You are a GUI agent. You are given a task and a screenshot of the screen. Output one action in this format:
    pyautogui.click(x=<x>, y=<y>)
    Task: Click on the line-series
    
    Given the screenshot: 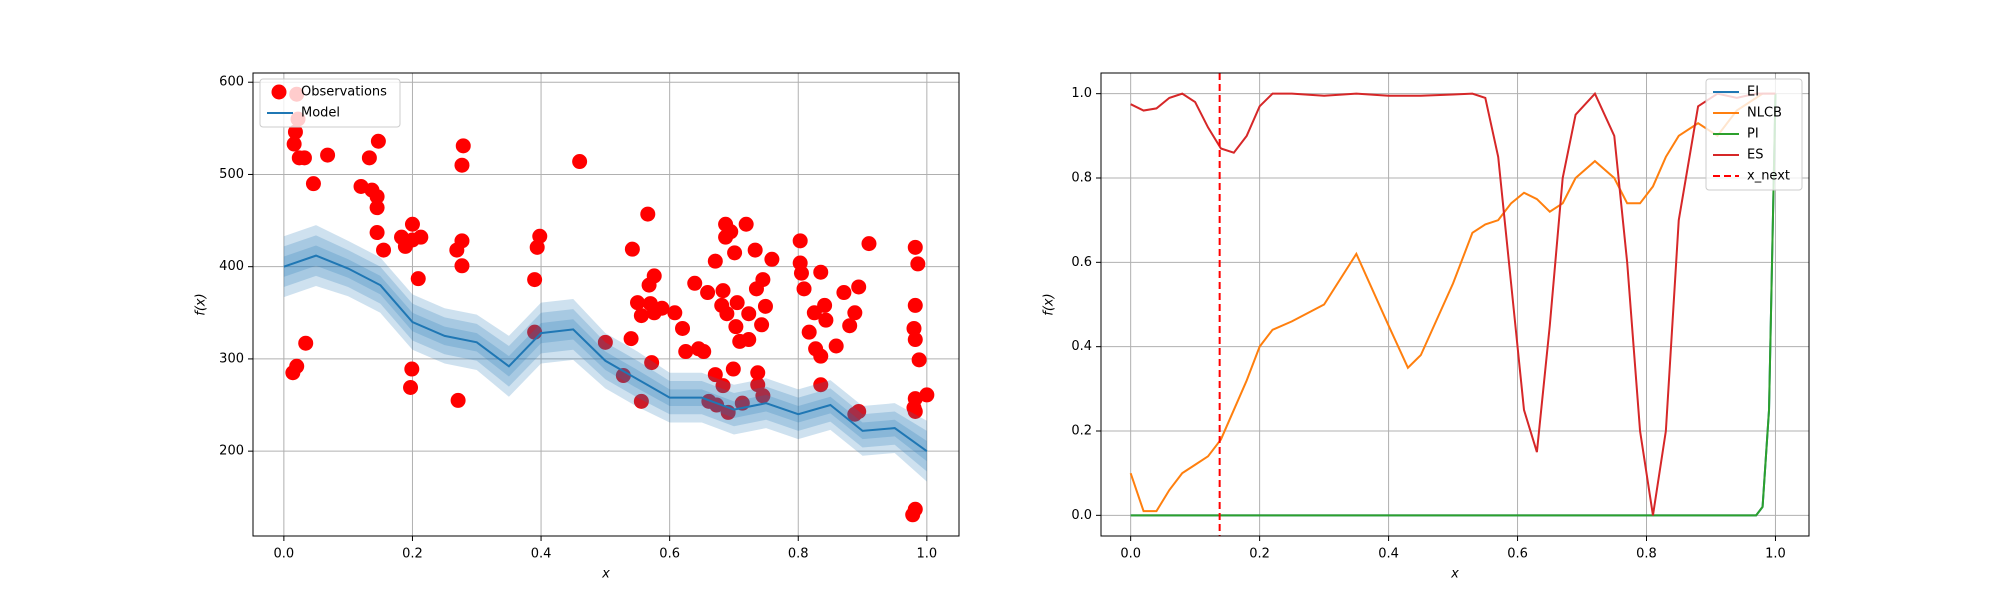 What is the action you would take?
    pyautogui.click(x=605, y=353)
    